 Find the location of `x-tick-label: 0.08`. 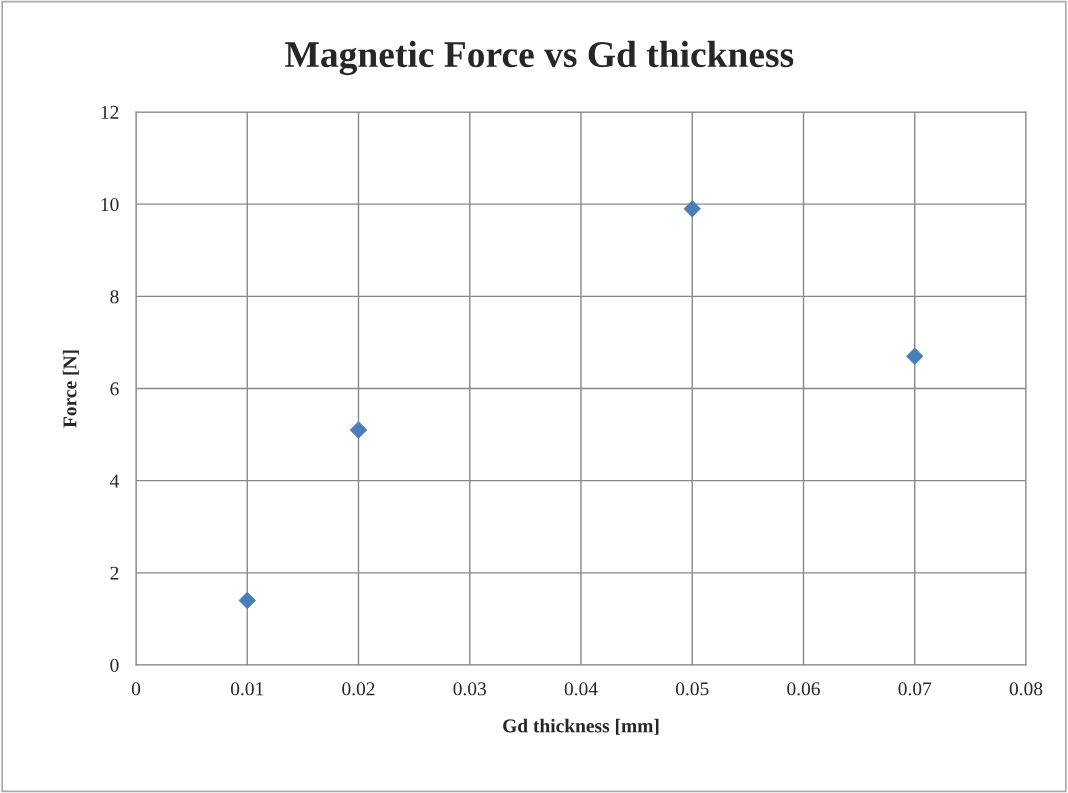

x-tick-label: 0.08 is located at coordinates (1026, 689).